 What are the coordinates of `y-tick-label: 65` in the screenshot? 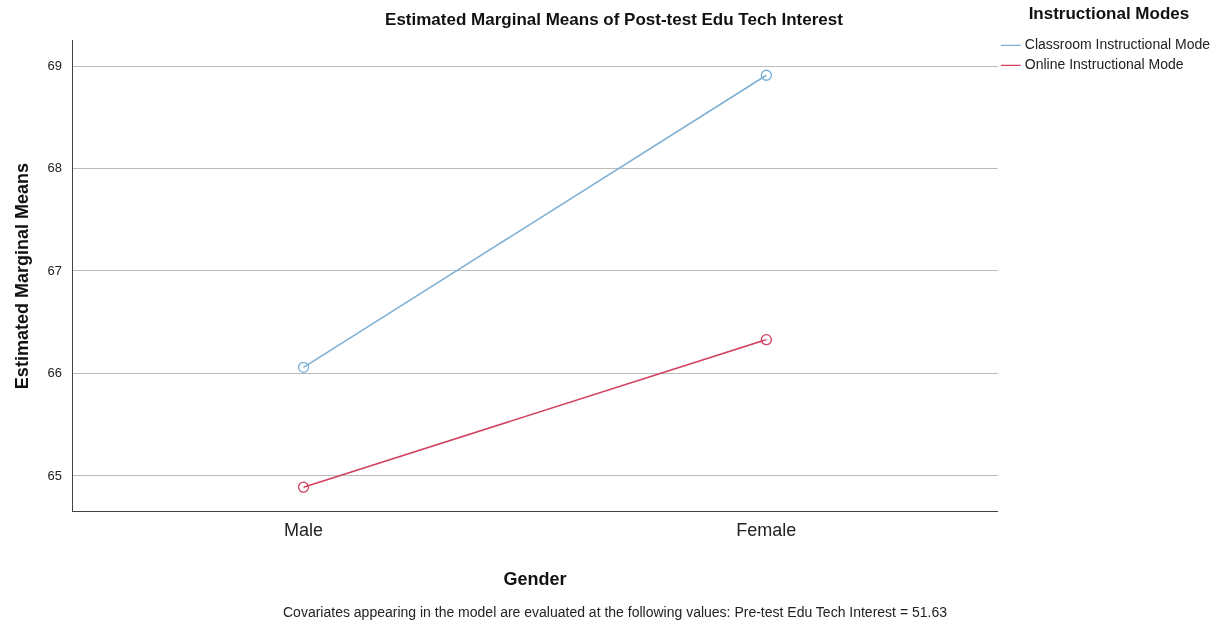 It's located at (55, 475).